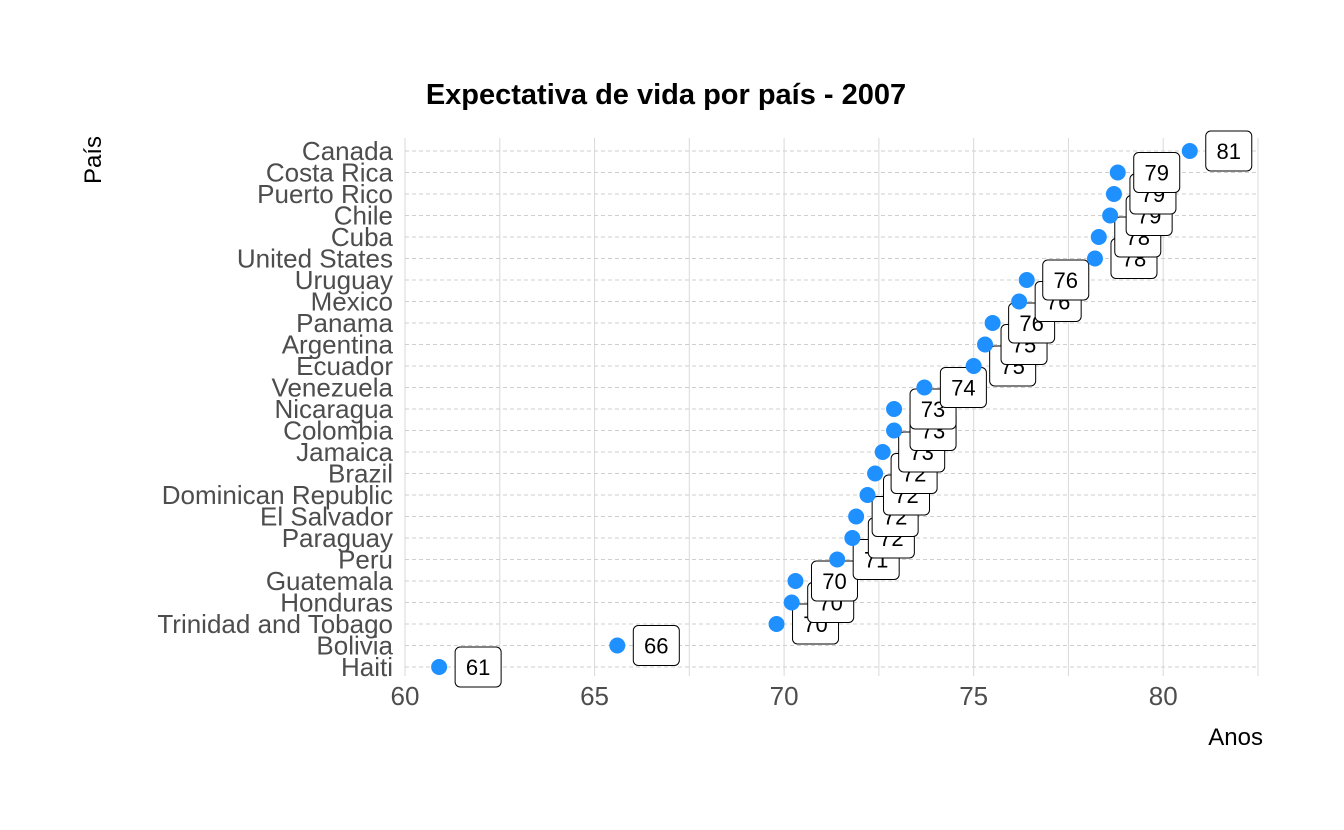  I want to click on y-tick-label: Honduras, so click(336, 603).